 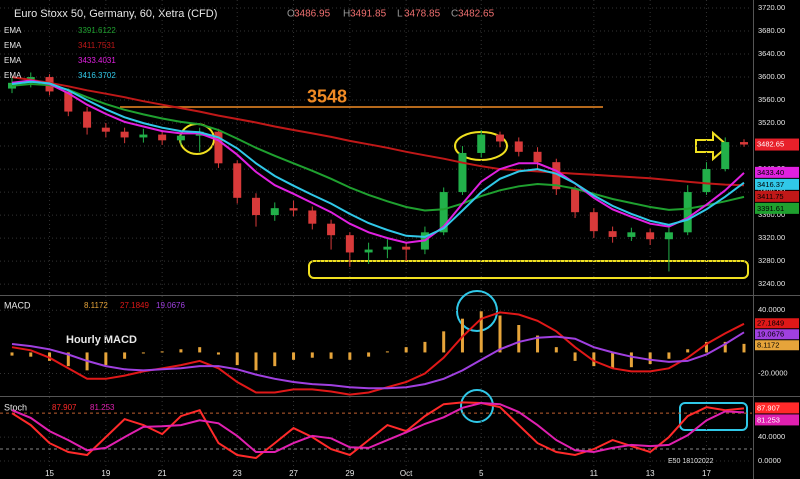 What do you see at coordinates (770, 334) in the screenshot?
I see `axis-tag-label: 19.0676` at bounding box center [770, 334].